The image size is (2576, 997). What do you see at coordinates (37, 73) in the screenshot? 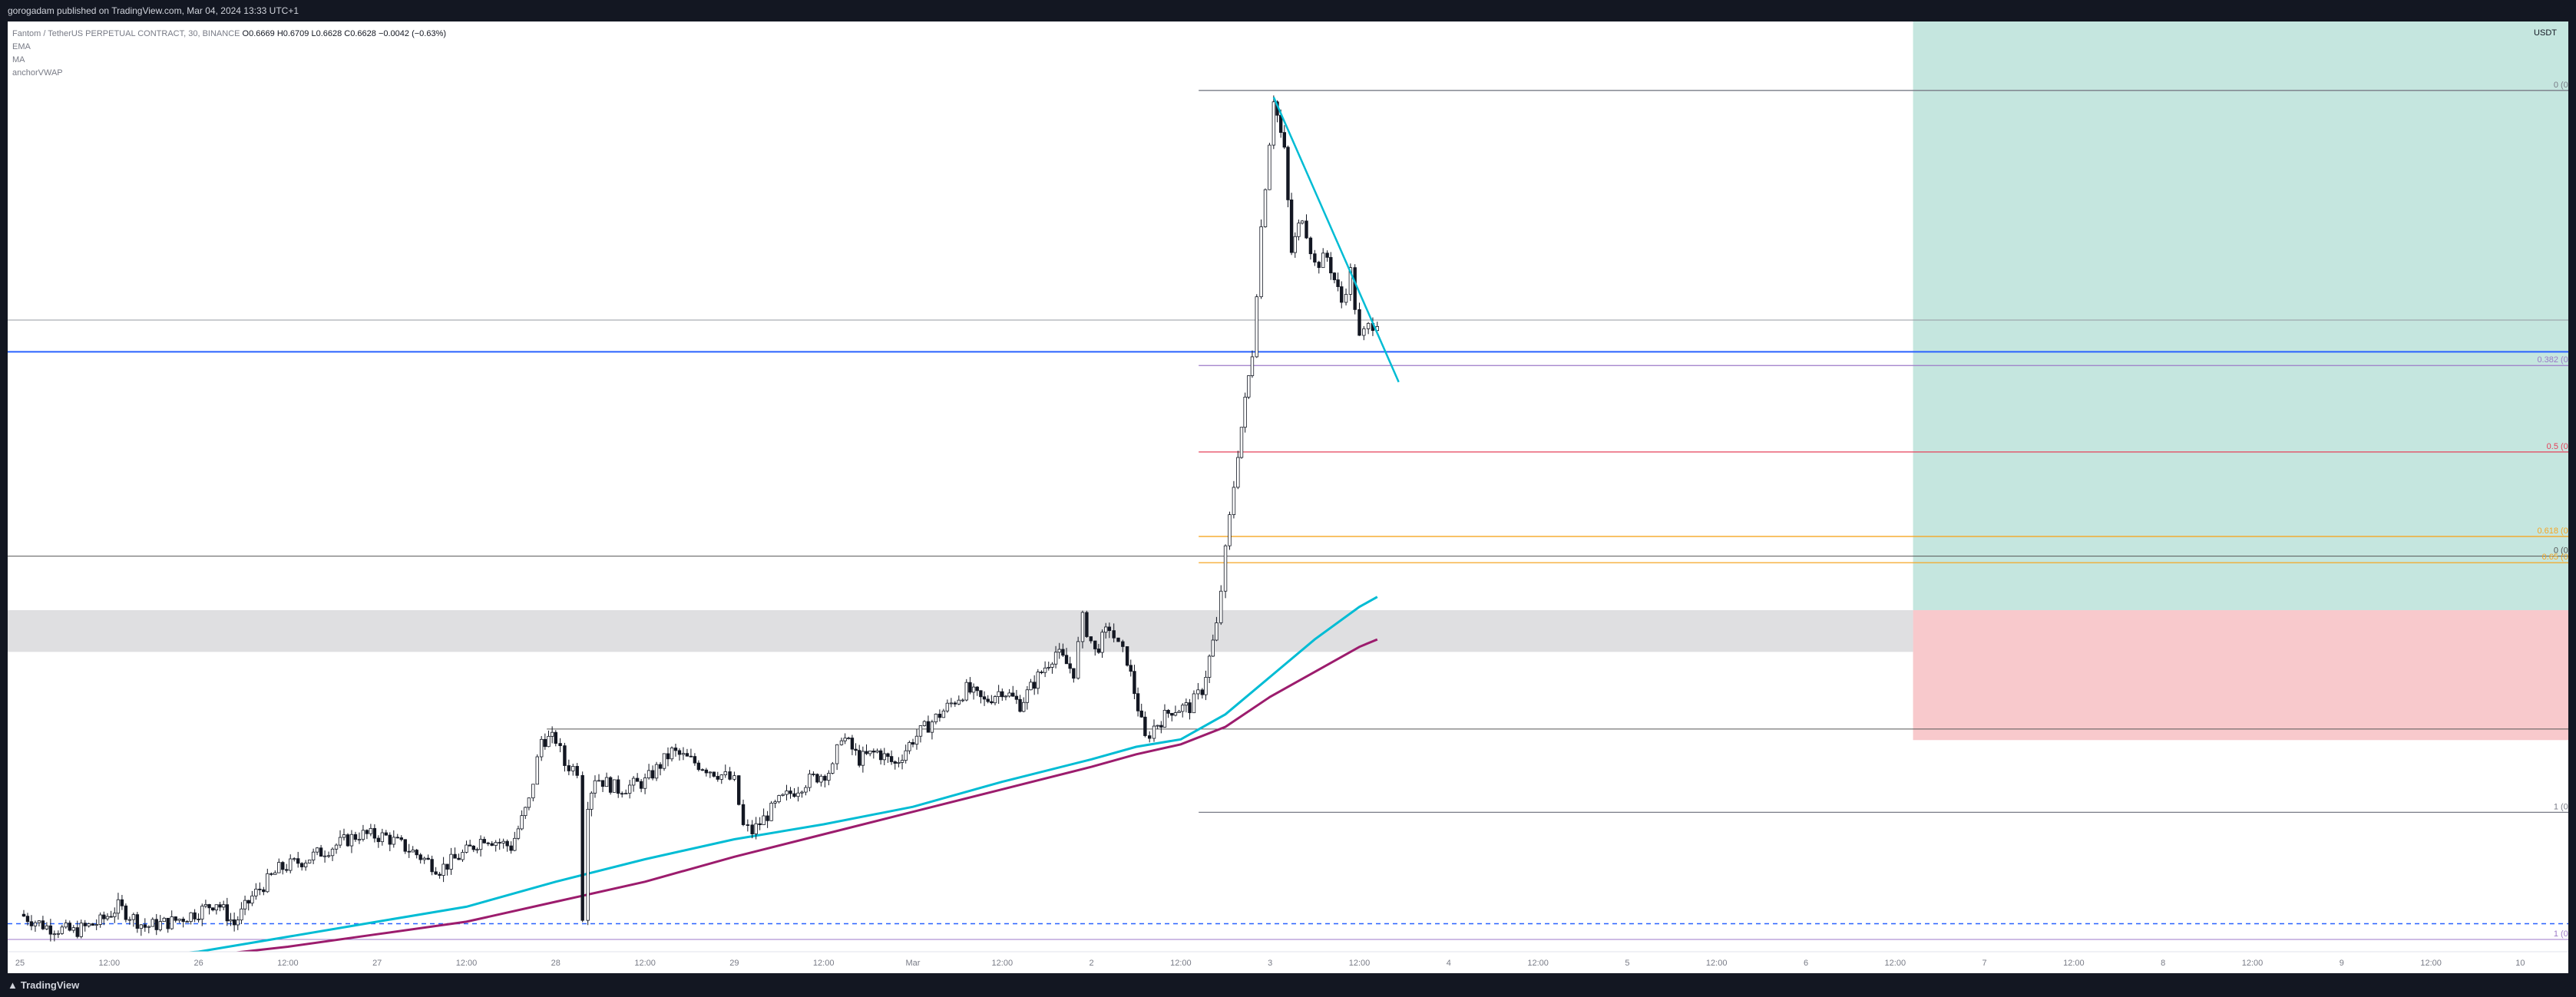
I see `indicator-anchor-vwap: anchorVWAP` at bounding box center [37, 73].